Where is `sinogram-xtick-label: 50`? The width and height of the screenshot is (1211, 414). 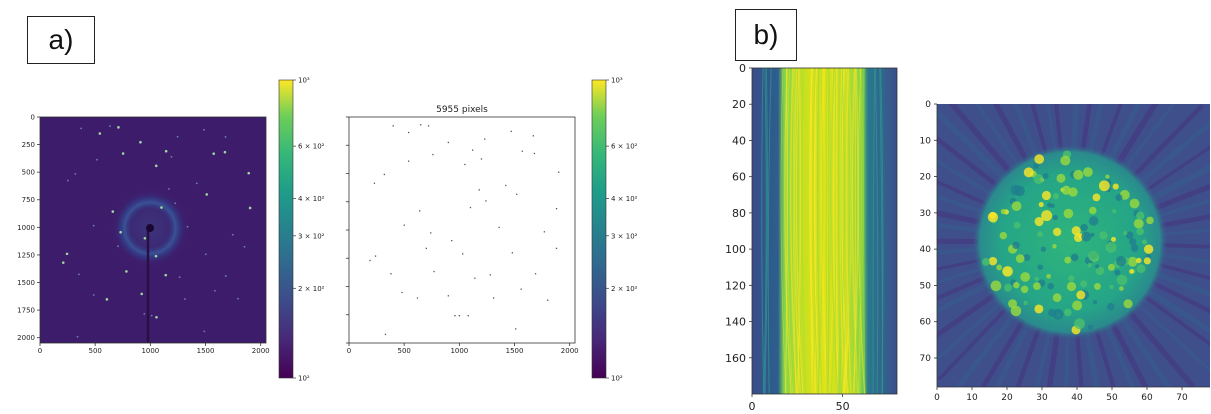
sinogram-xtick-label: 50 is located at coordinates (843, 406).